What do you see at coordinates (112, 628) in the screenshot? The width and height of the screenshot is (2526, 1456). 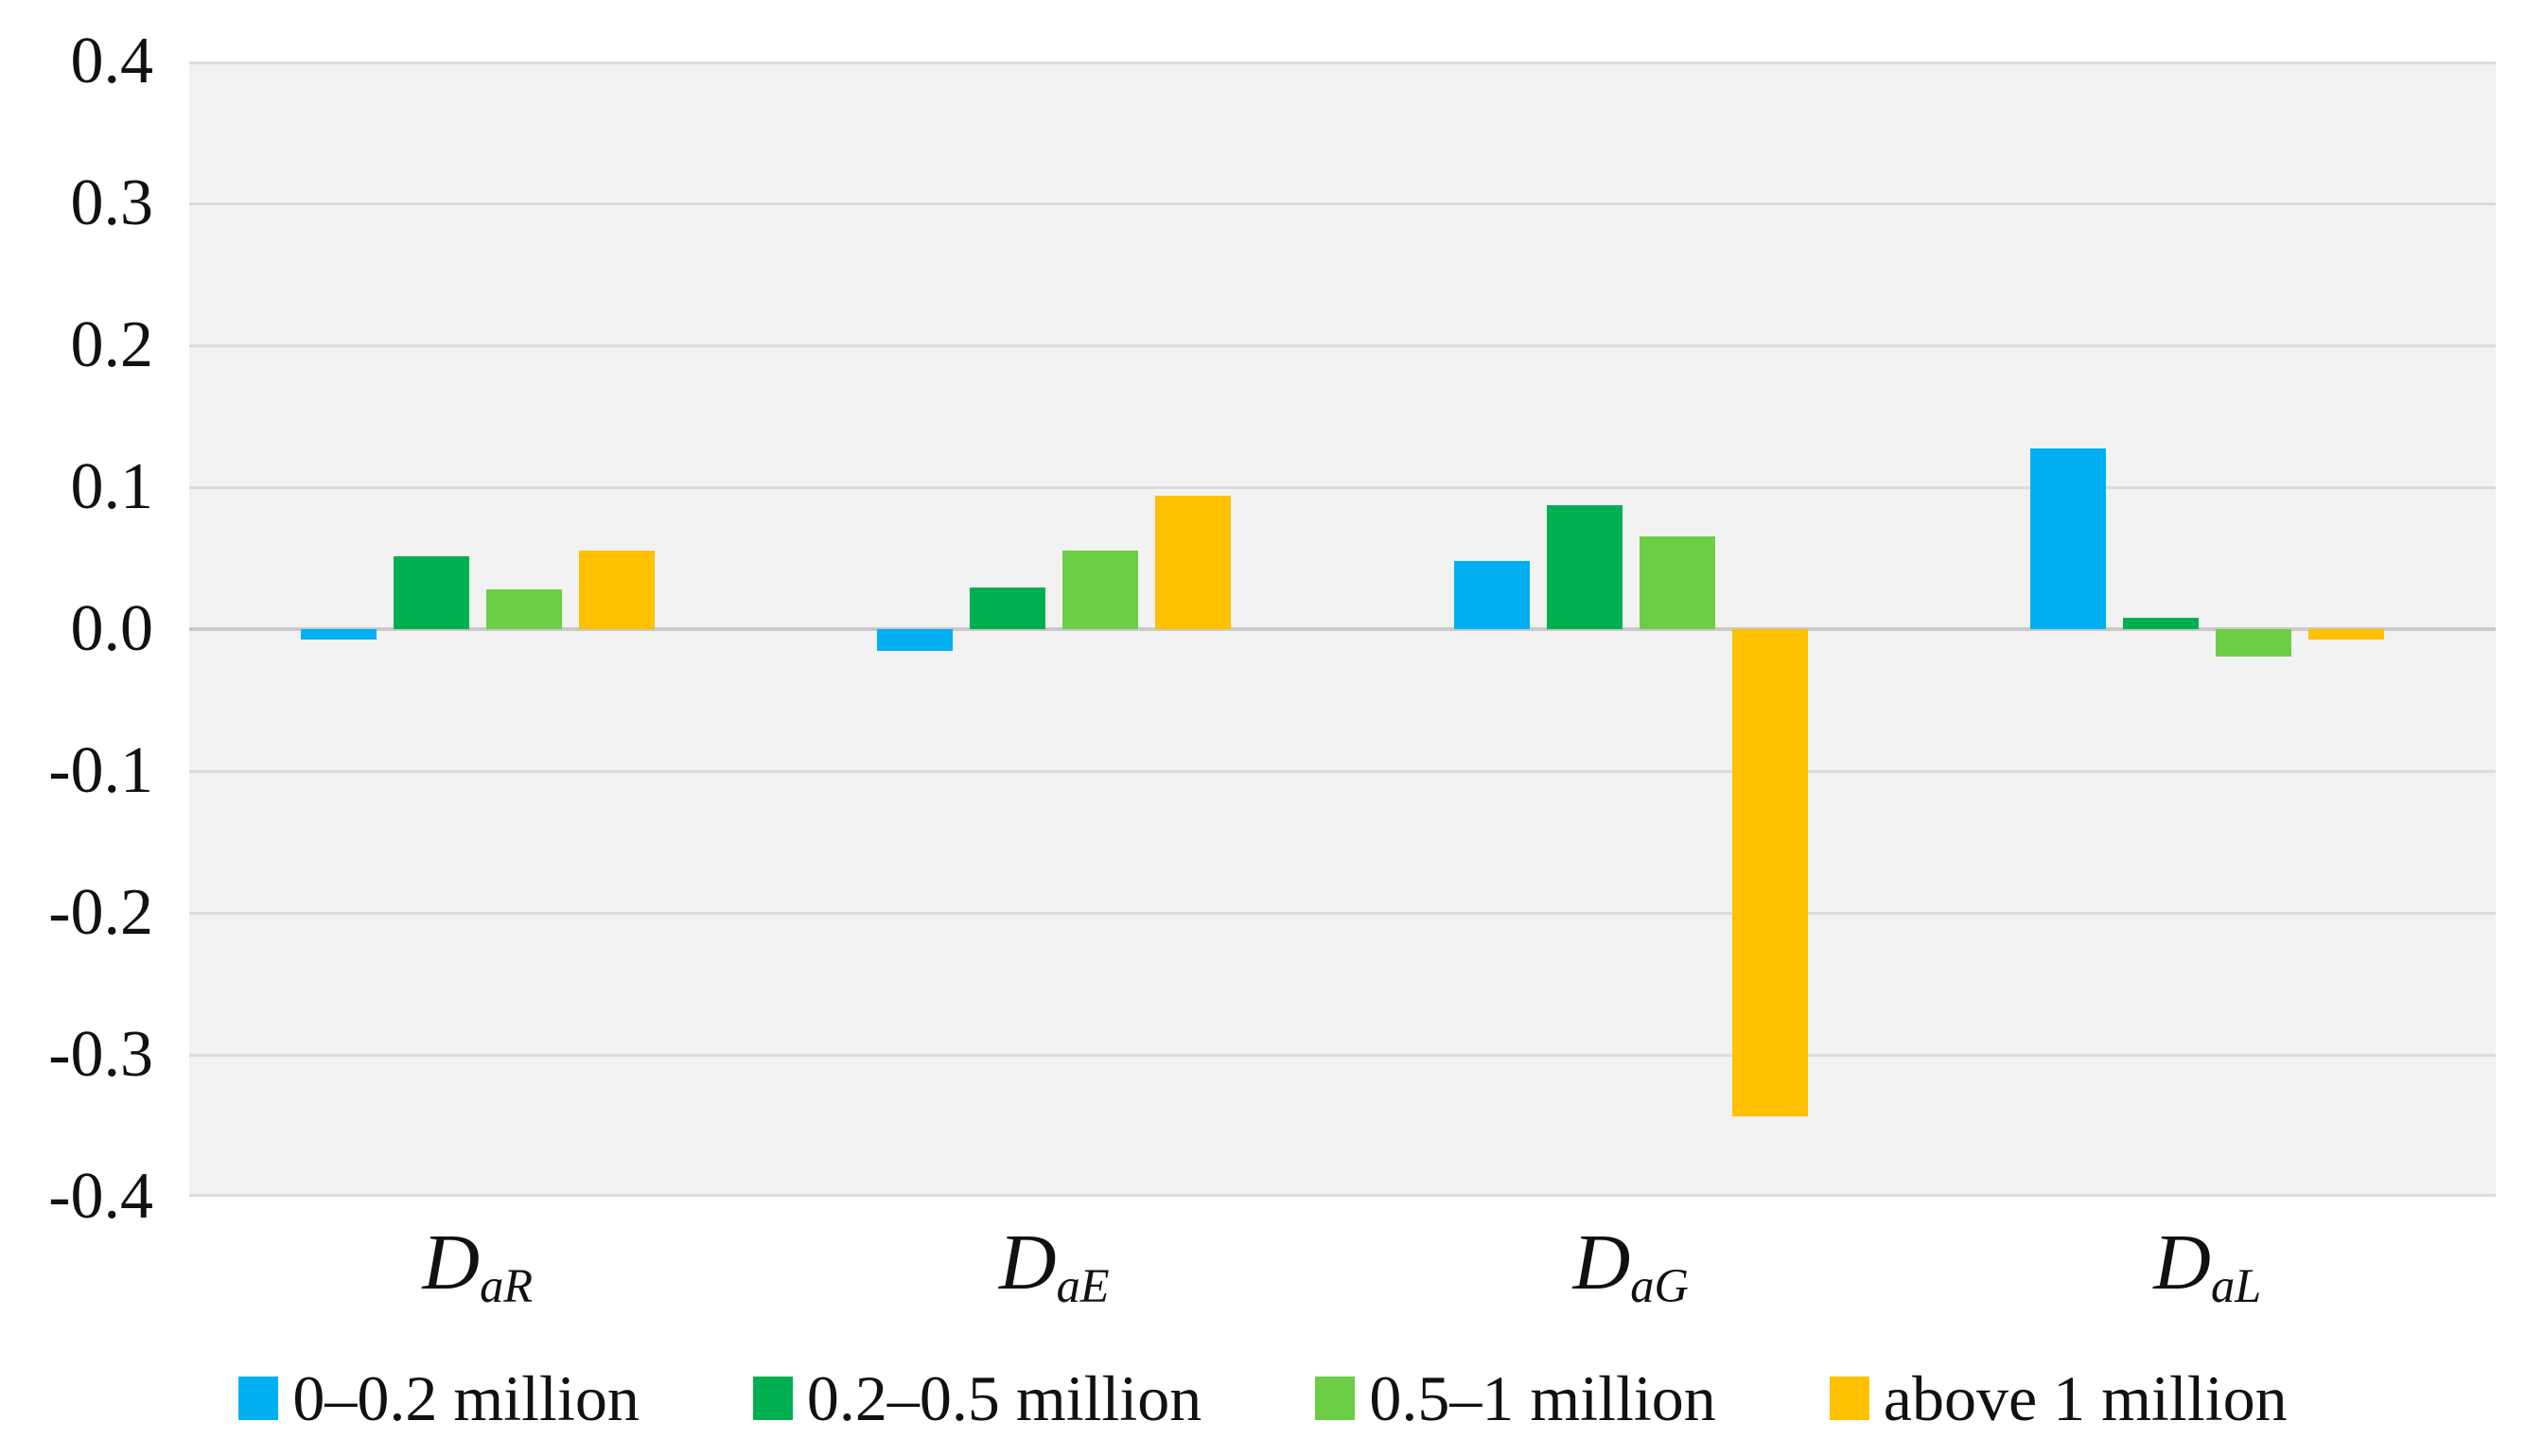 I see `y-axis-tick-label: 0.0` at bounding box center [112, 628].